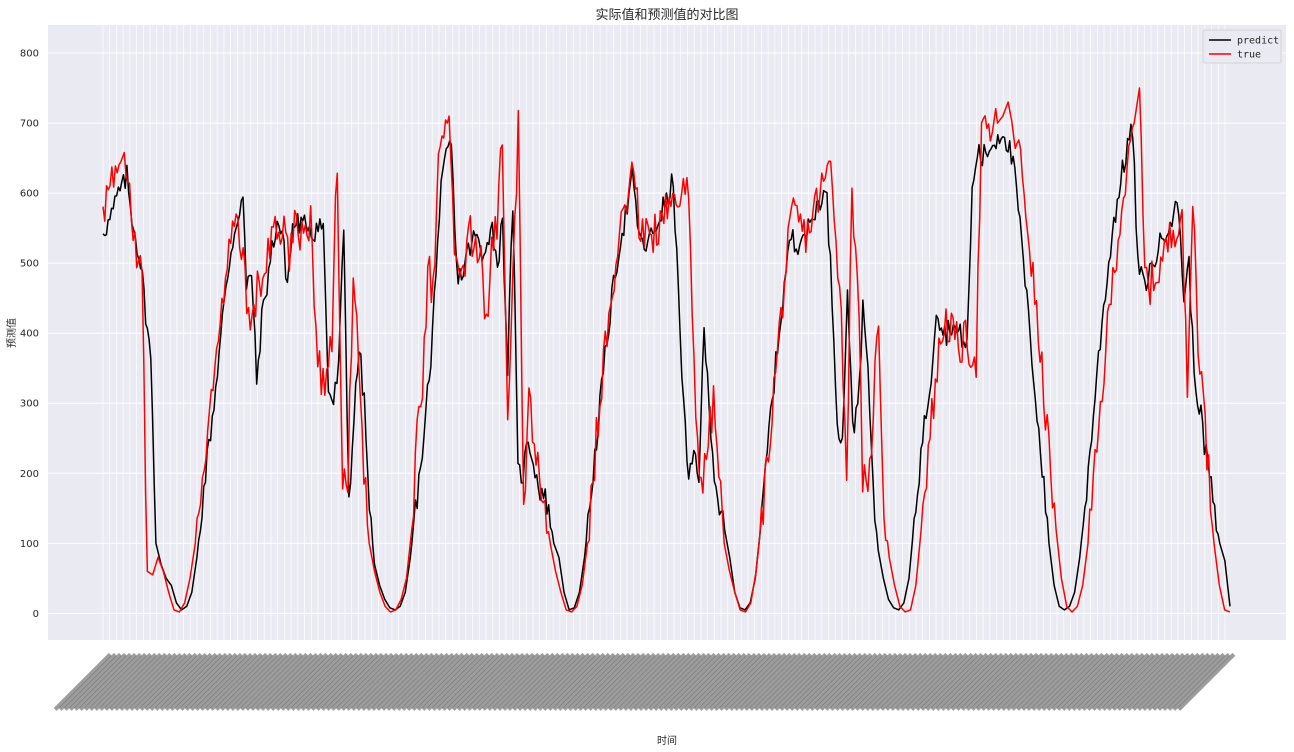 The height and width of the screenshot is (752, 1294). I want to click on y-tick-label: 300, so click(29, 404).